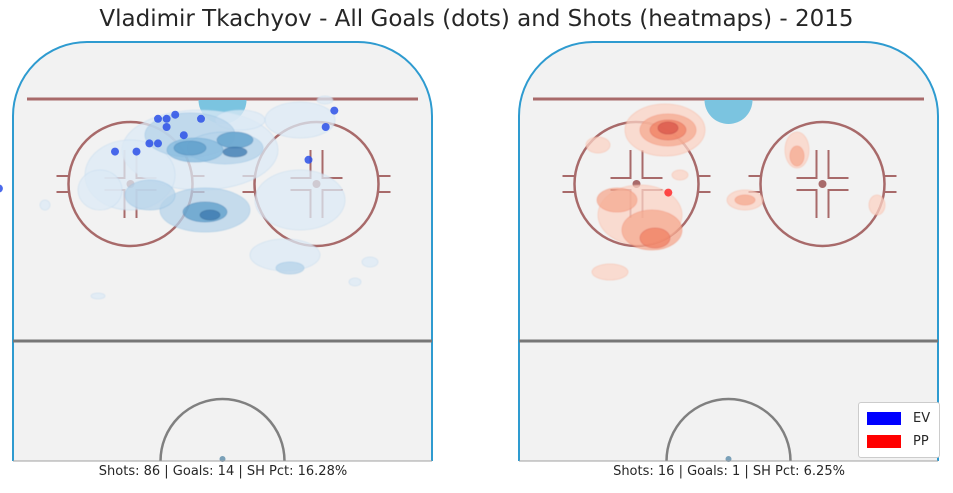  What do you see at coordinates (921, 441) in the screenshot?
I see `legend-label-pp: PP` at bounding box center [921, 441].